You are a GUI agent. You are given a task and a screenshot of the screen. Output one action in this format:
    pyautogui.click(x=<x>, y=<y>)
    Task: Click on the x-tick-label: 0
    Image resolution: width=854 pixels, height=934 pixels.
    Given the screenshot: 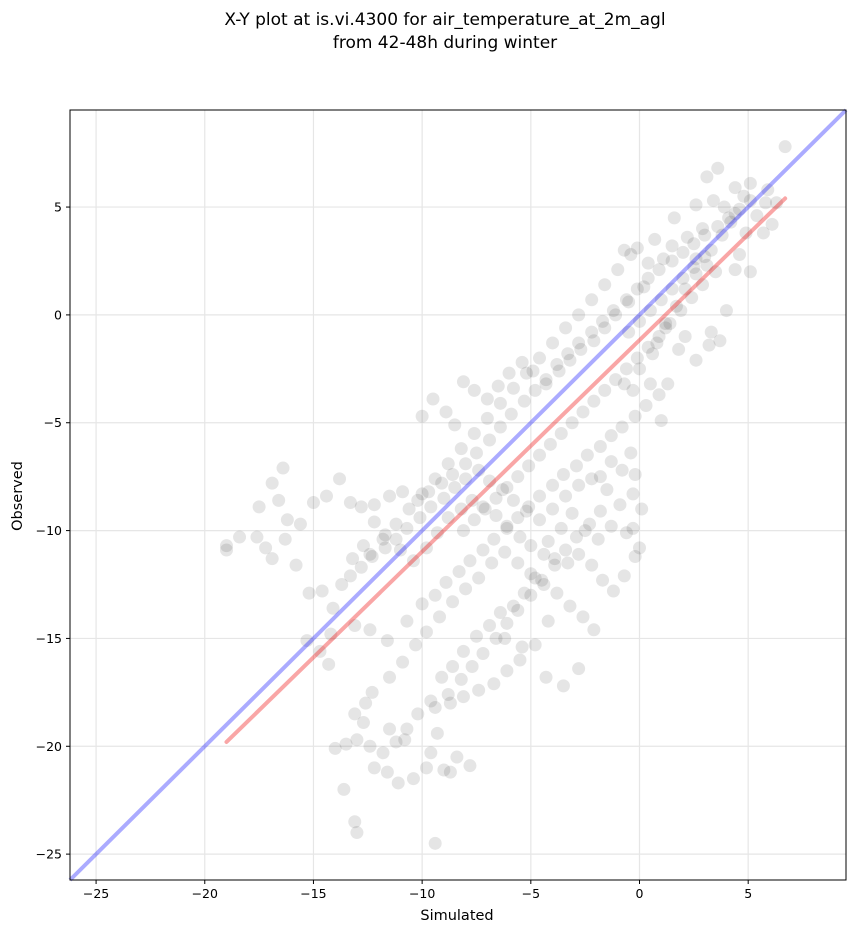 What is the action you would take?
    pyautogui.click(x=640, y=893)
    